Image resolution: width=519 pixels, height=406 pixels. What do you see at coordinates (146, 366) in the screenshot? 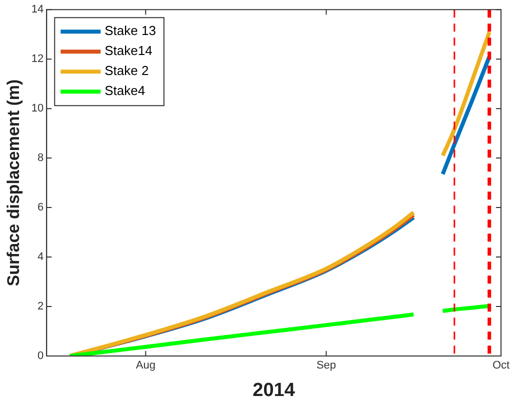
I see `x-tick-label: Aug` at bounding box center [146, 366].